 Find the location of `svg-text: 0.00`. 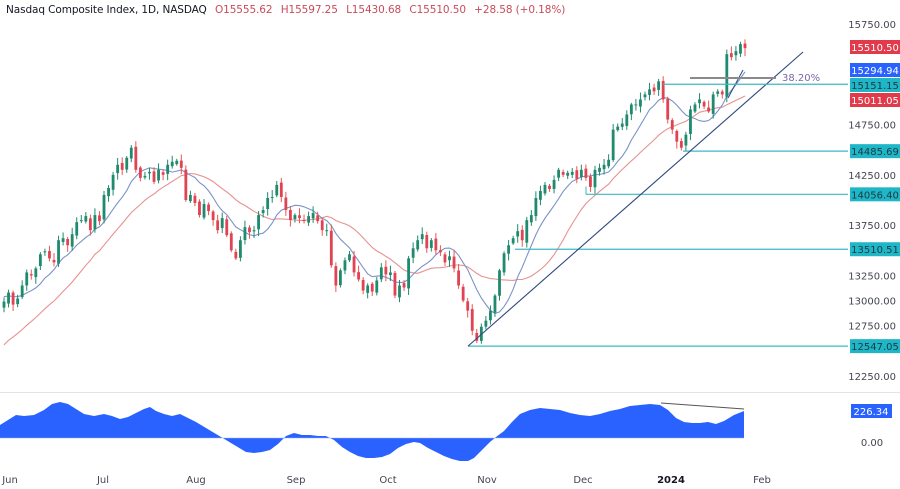

svg-text: 0.00 is located at coordinates (872, 443).